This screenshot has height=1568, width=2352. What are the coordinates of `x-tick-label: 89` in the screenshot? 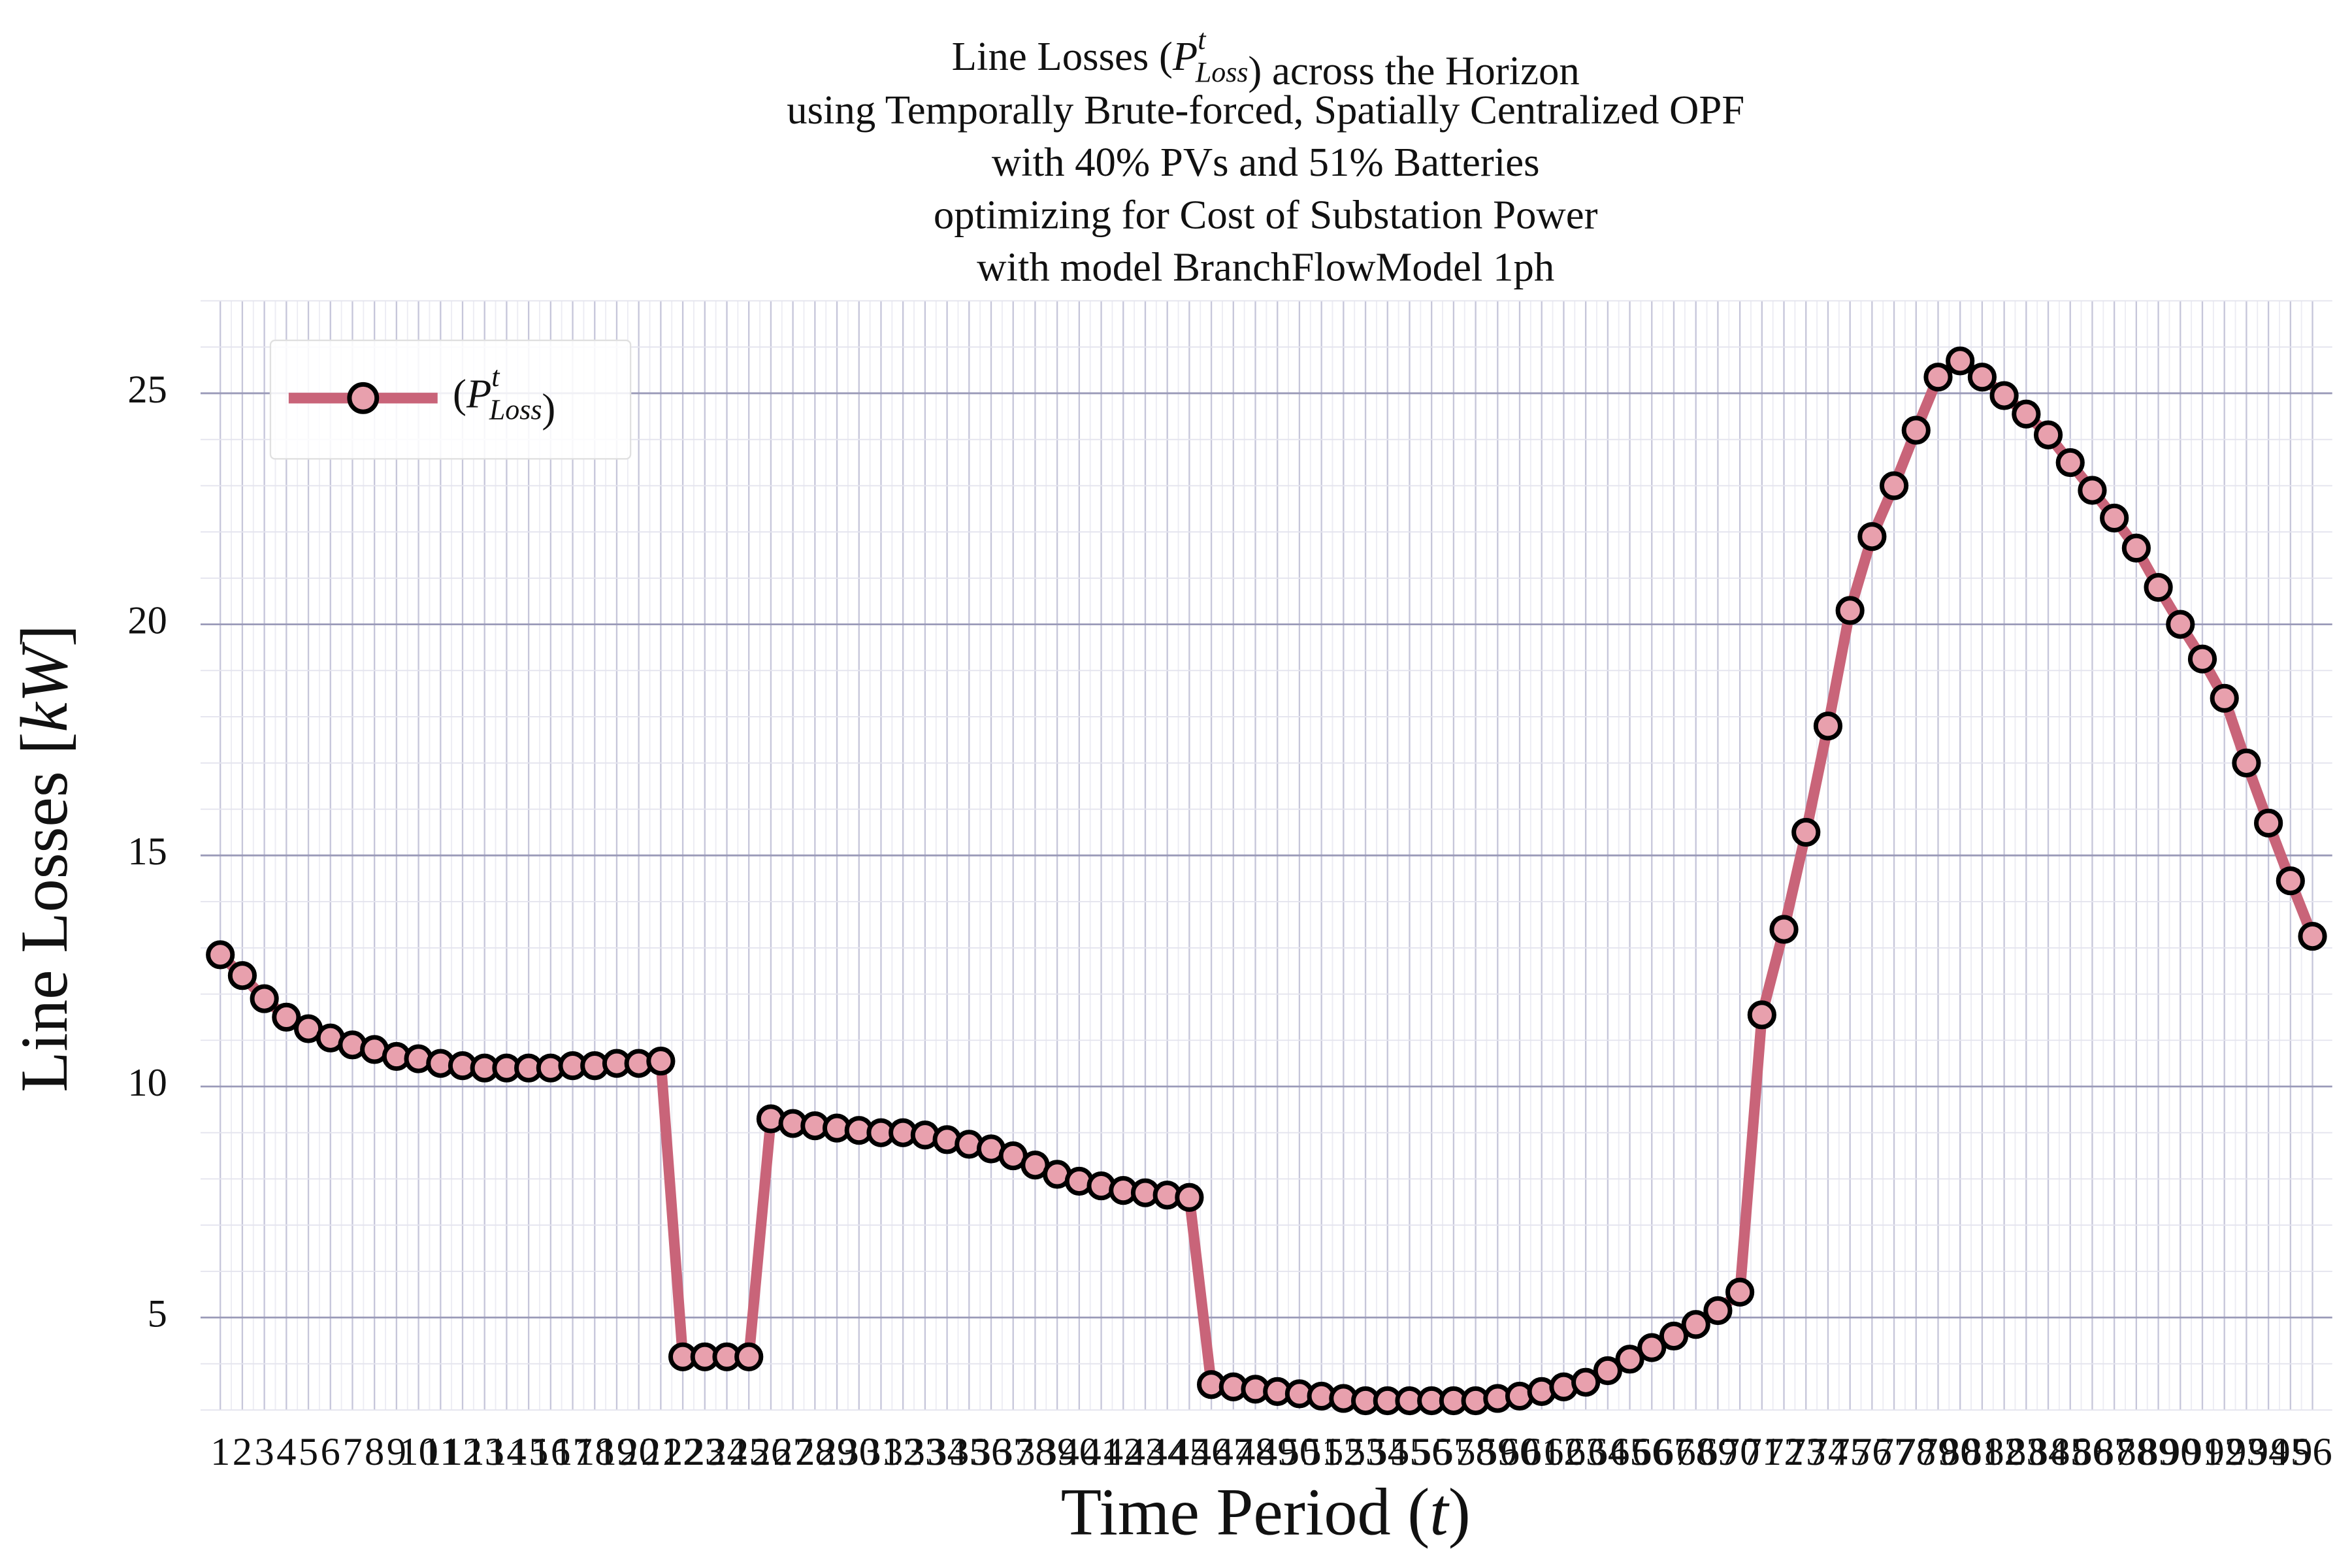 It's located at (2158, 1452).